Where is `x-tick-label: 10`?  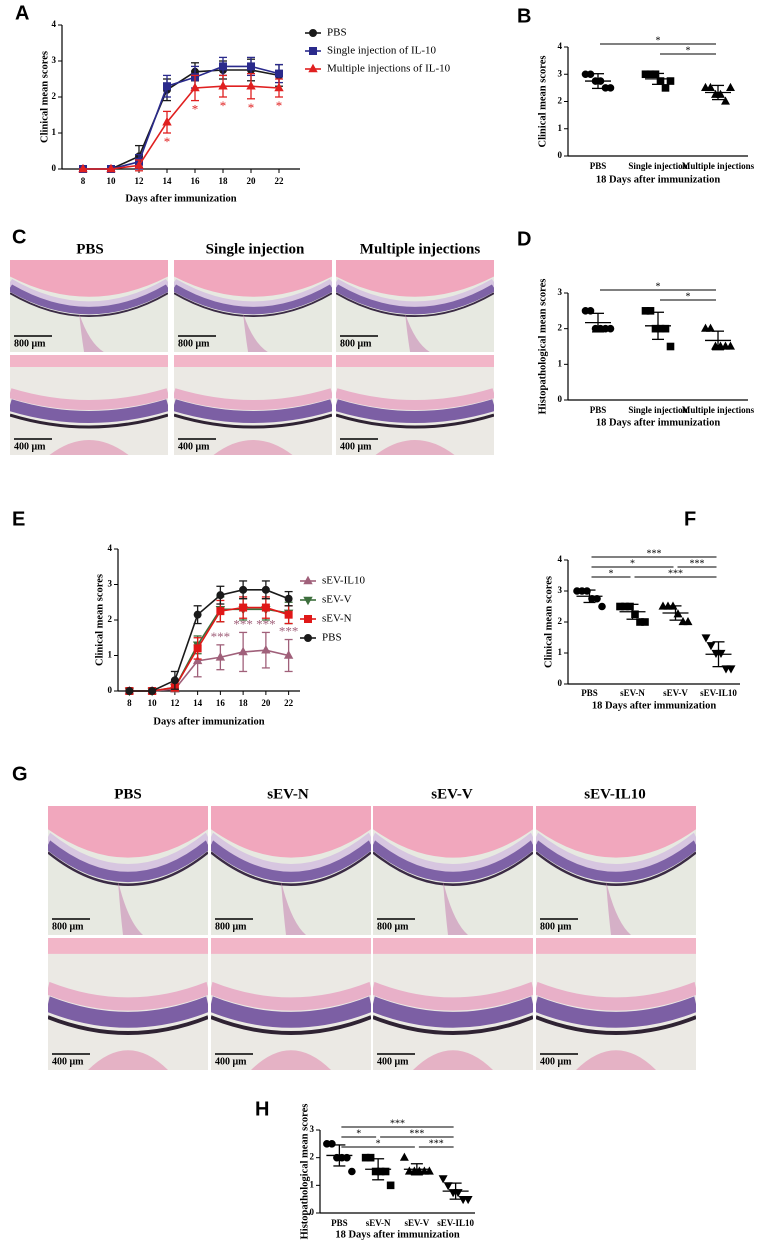
x-tick-label: 10 is located at coordinates (112, 181).